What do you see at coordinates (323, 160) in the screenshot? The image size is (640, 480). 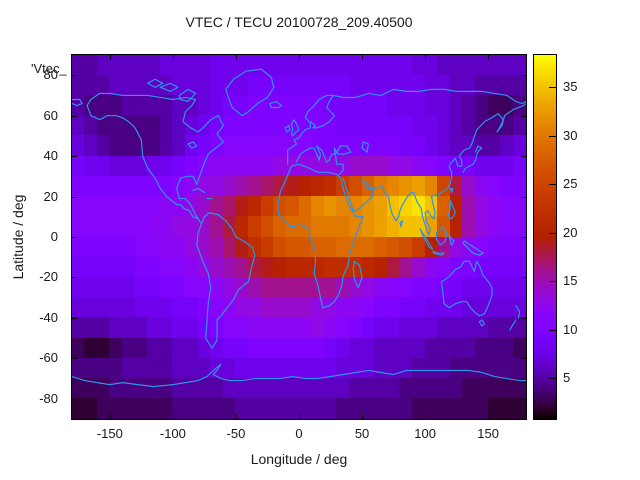 I see `coast-mediterranean` at bounding box center [323, 160].